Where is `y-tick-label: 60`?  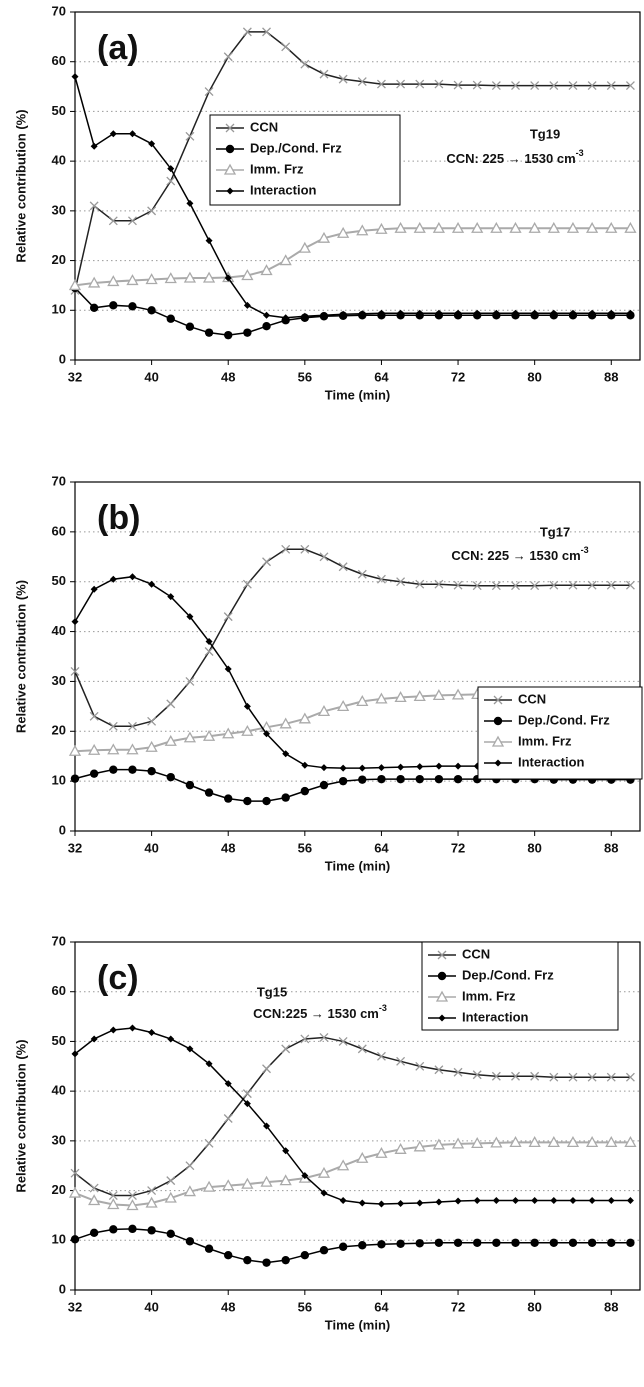
y-tick-label: 60 is located at coordinates (59, 990).